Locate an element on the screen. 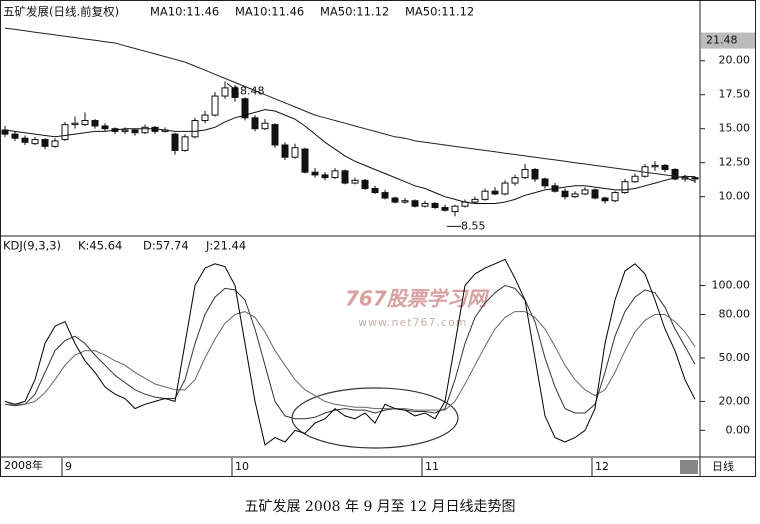  x-tick-label: 10 is located at coordinates (242, 466).